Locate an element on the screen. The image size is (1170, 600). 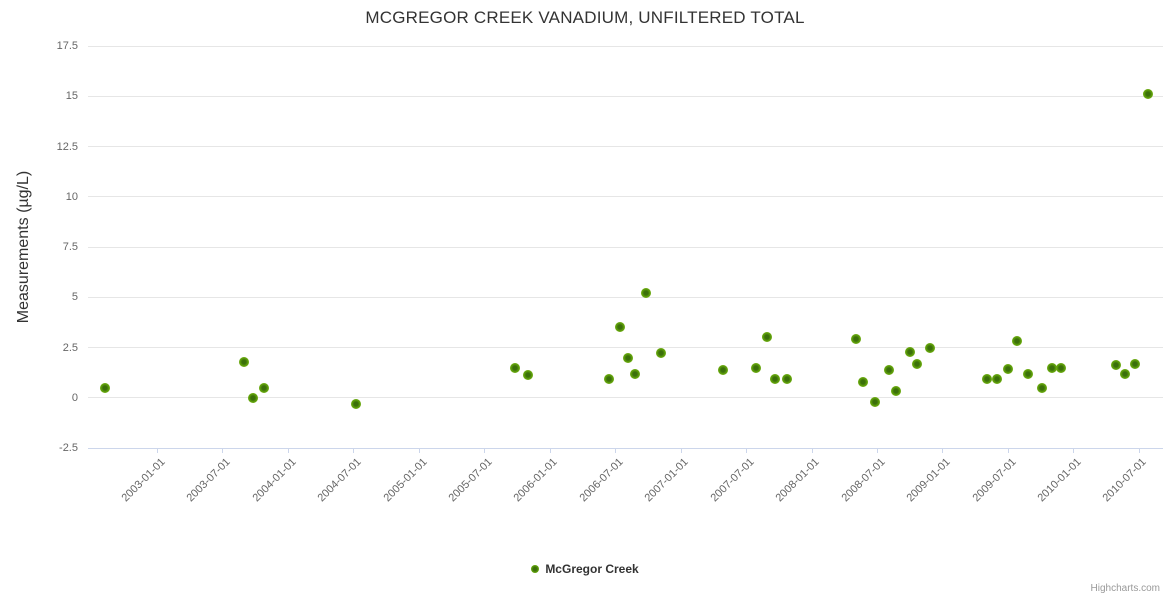
legend-label: McGregor Creek is located at coordinates (592, 569).